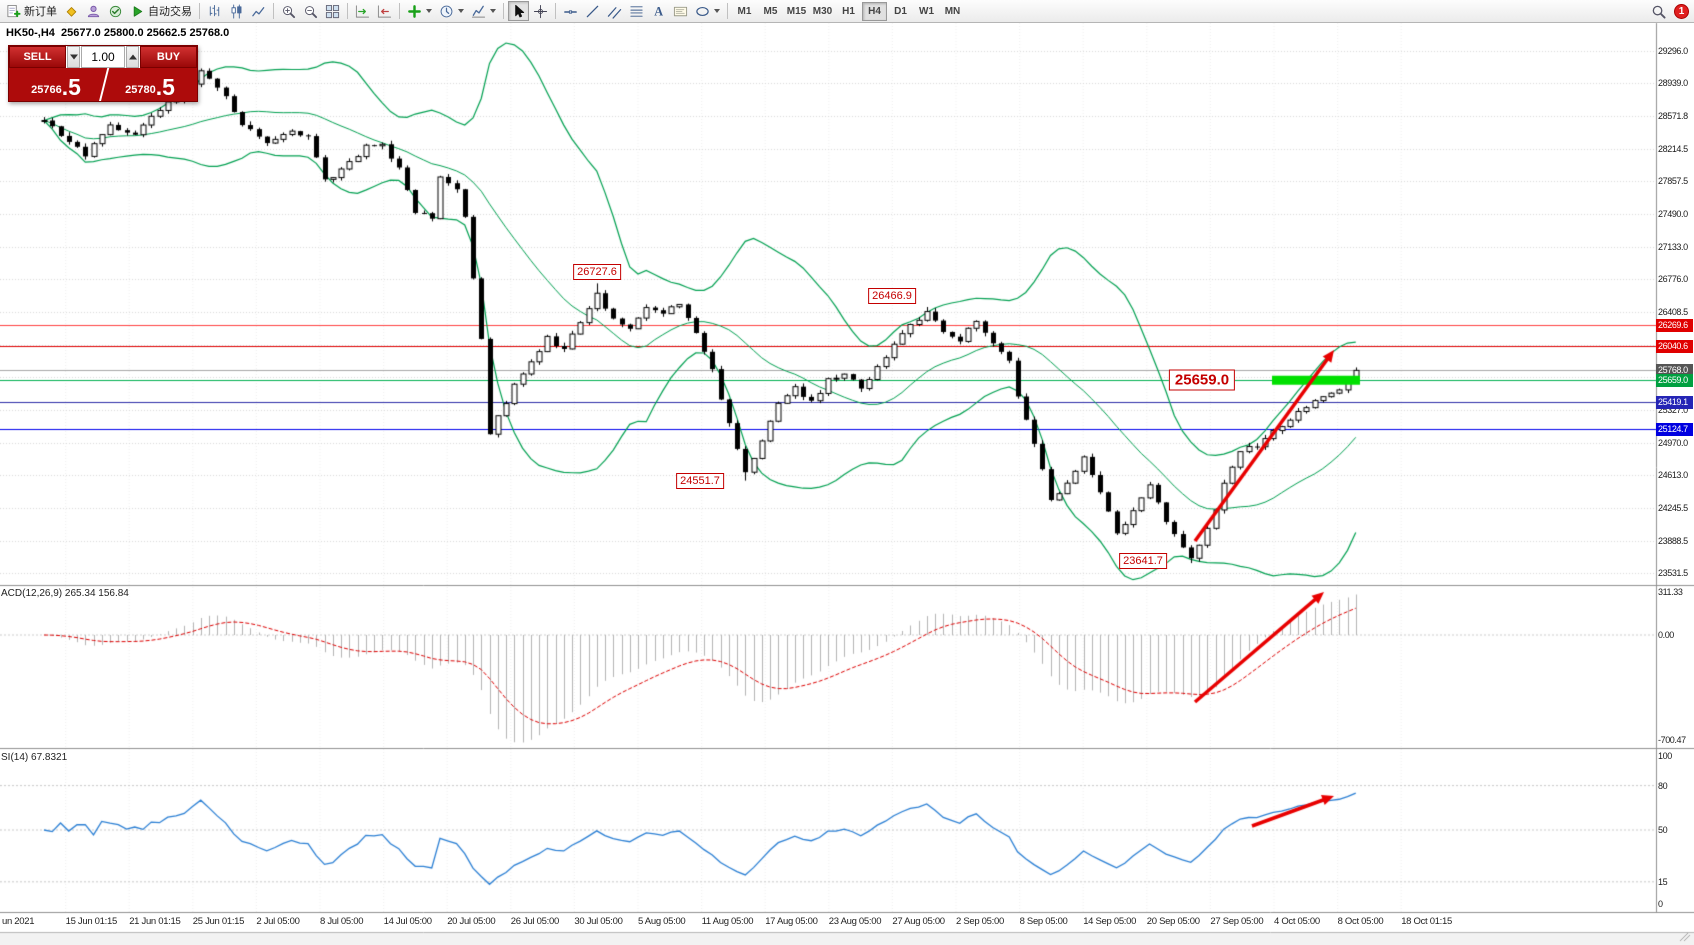 This screenshot has width=1694, height=945. What do you see at coordinates (926, 11) in the screenshot?
I see `timeframe-w1-button: W1` at bounding box center [926, 11].